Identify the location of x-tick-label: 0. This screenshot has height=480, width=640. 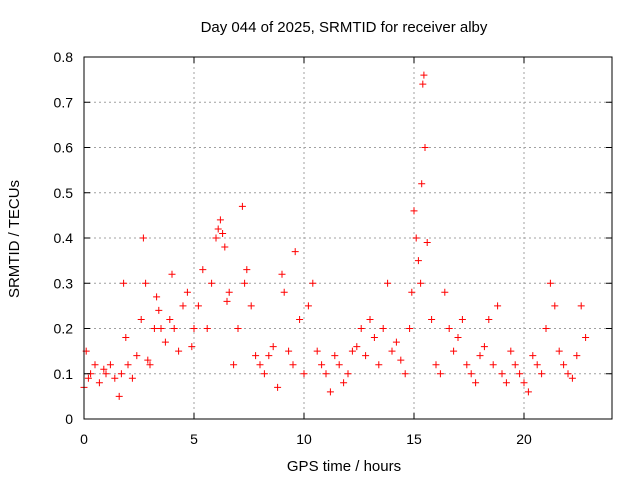
(84, 439).